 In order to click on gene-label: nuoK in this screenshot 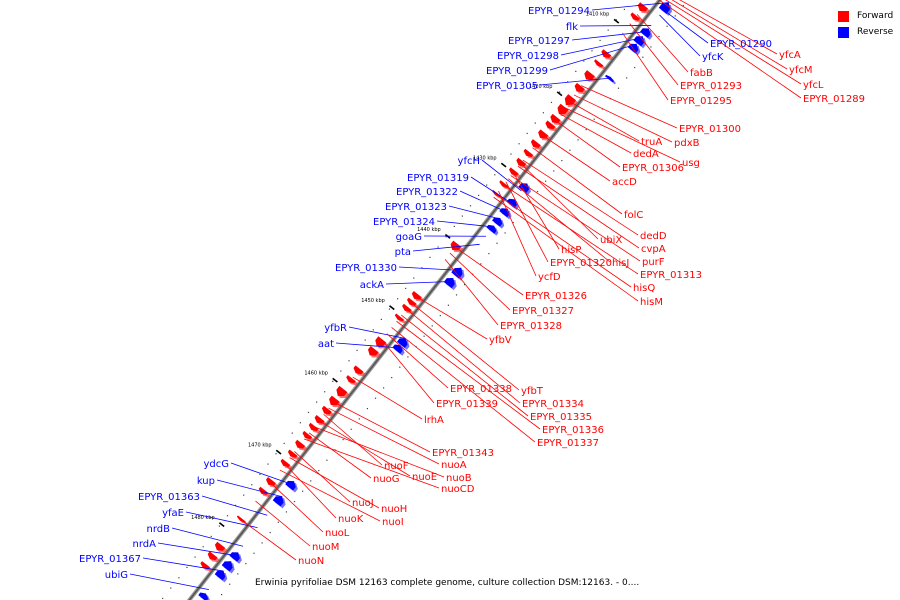, I will do `click(351, 519)`.